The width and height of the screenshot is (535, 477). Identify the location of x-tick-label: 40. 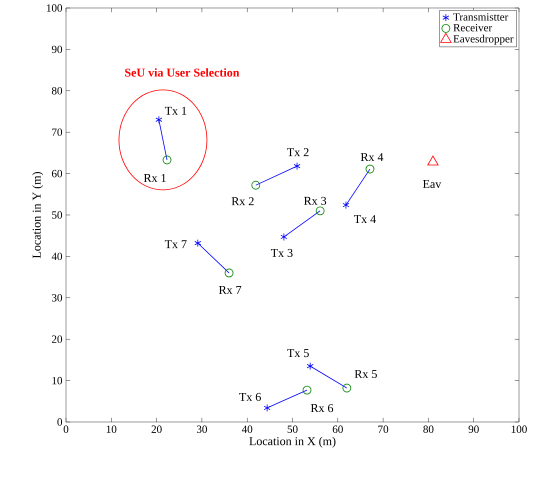
(247, 429).